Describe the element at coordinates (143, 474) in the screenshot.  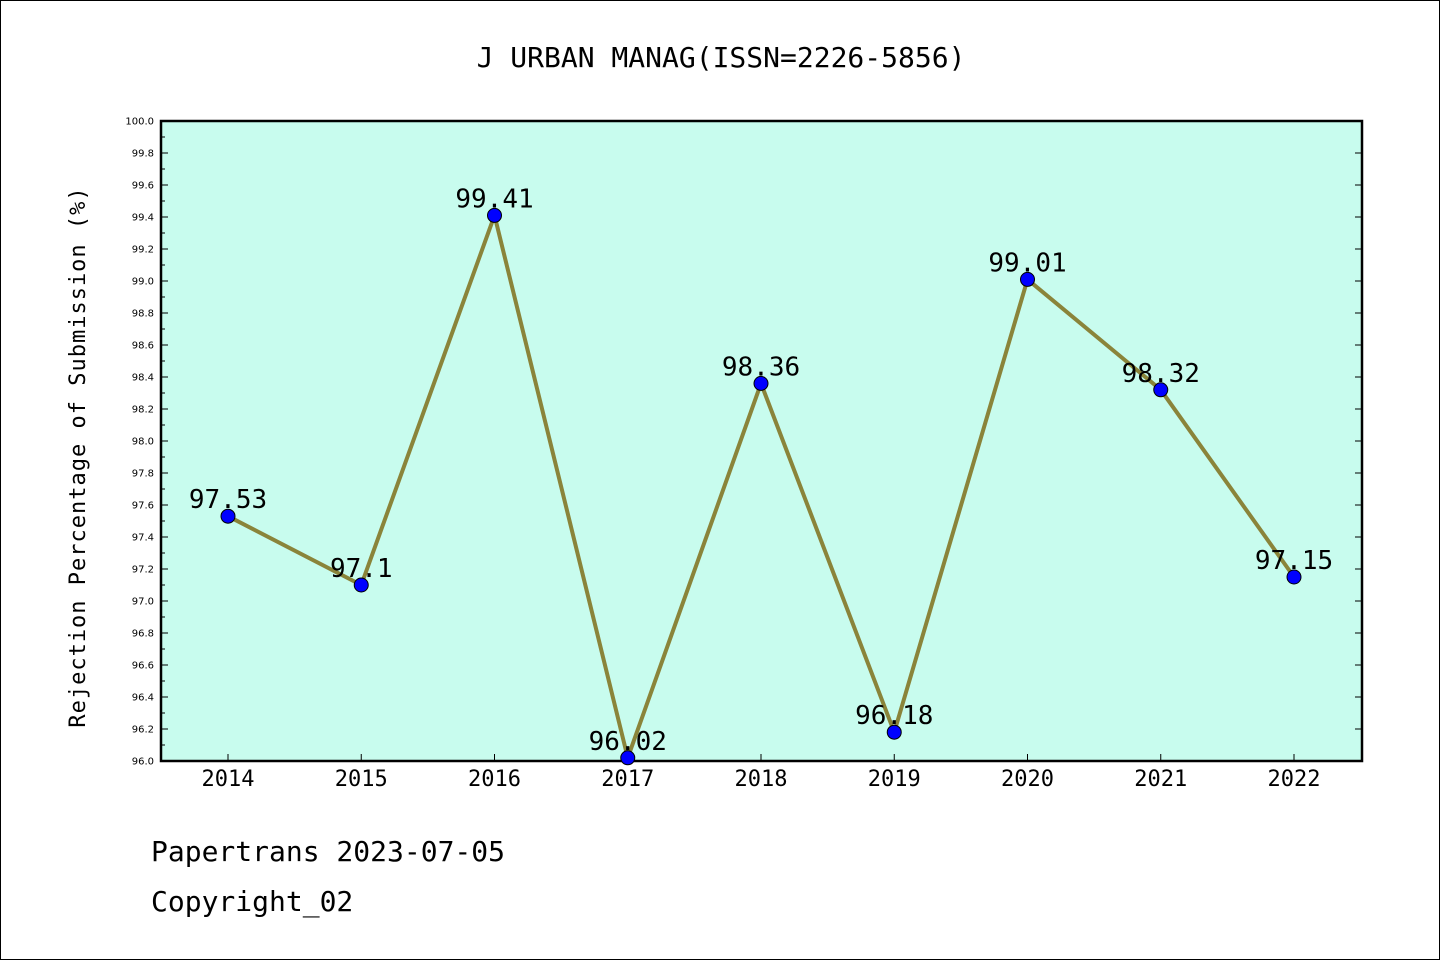
I see `y-tick-label: 97.8` at that location.